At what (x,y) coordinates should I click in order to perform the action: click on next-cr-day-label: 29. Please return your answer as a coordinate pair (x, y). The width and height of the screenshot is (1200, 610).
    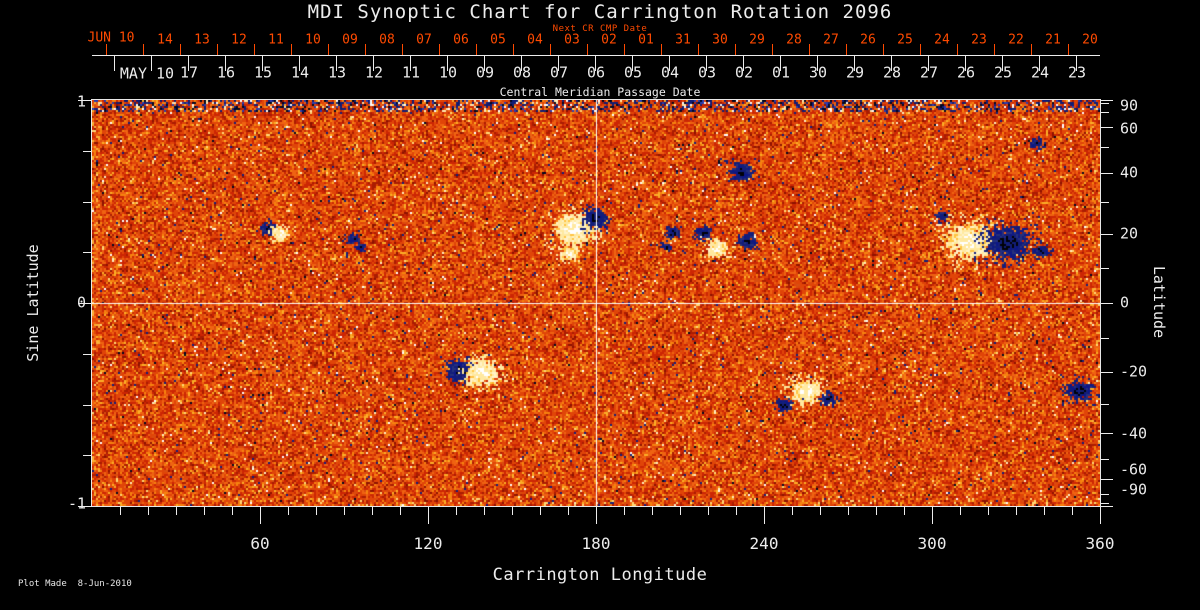
    Looking at the image, I should click on (757, 40).